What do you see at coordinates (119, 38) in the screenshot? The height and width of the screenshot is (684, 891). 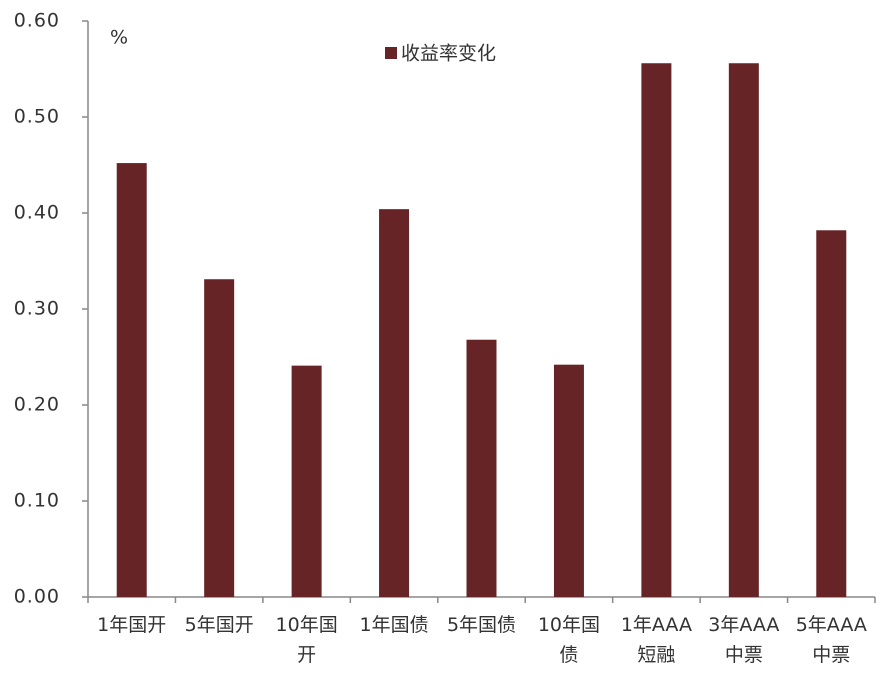 I see `unit-label: %` at bounding box center [119, 38].